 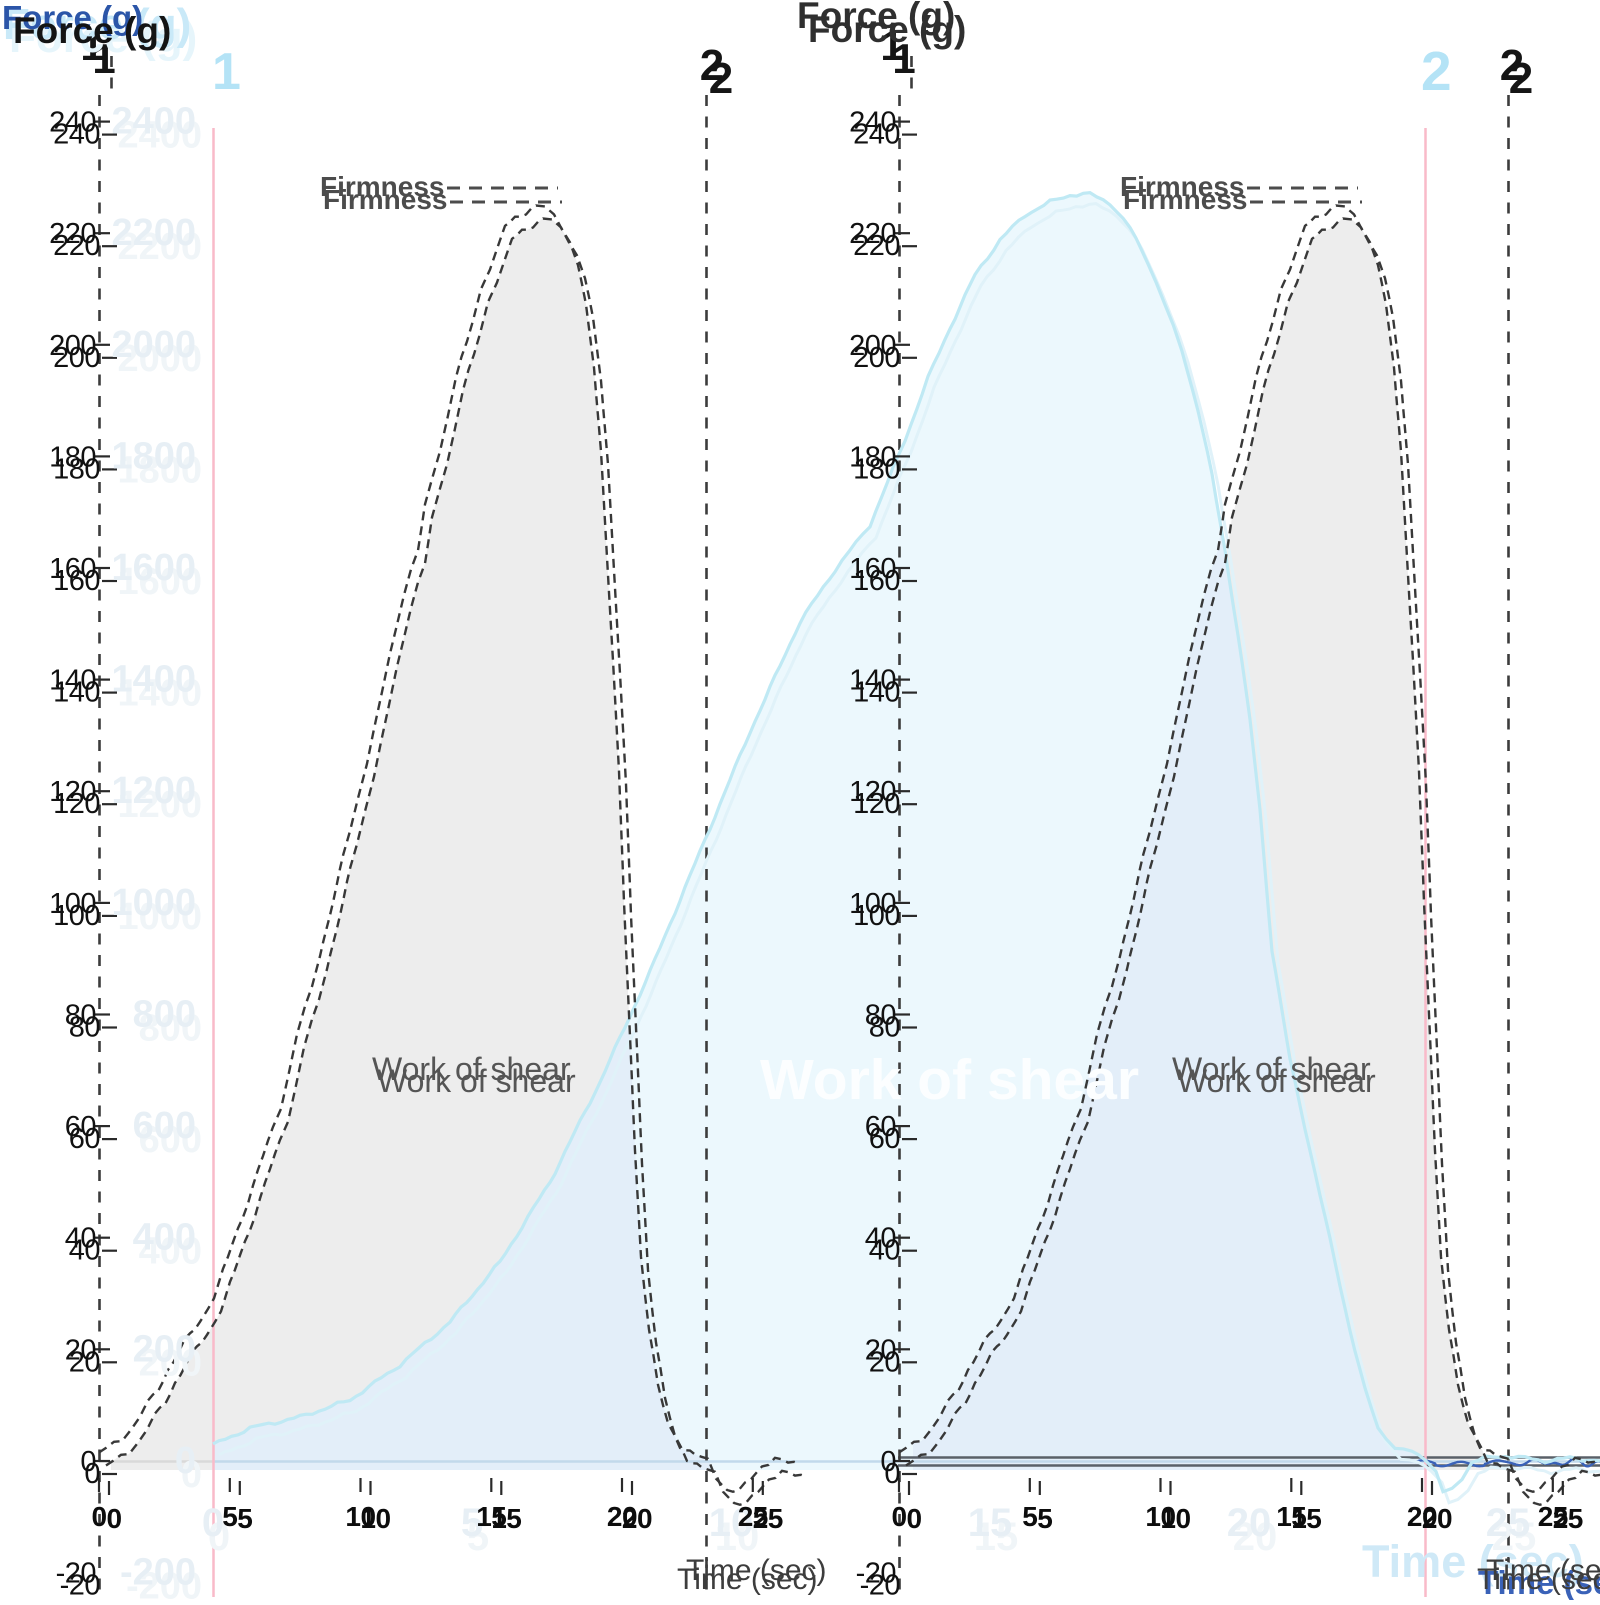 I want to click on svg-text: 2200, so click(x=159, y=247).